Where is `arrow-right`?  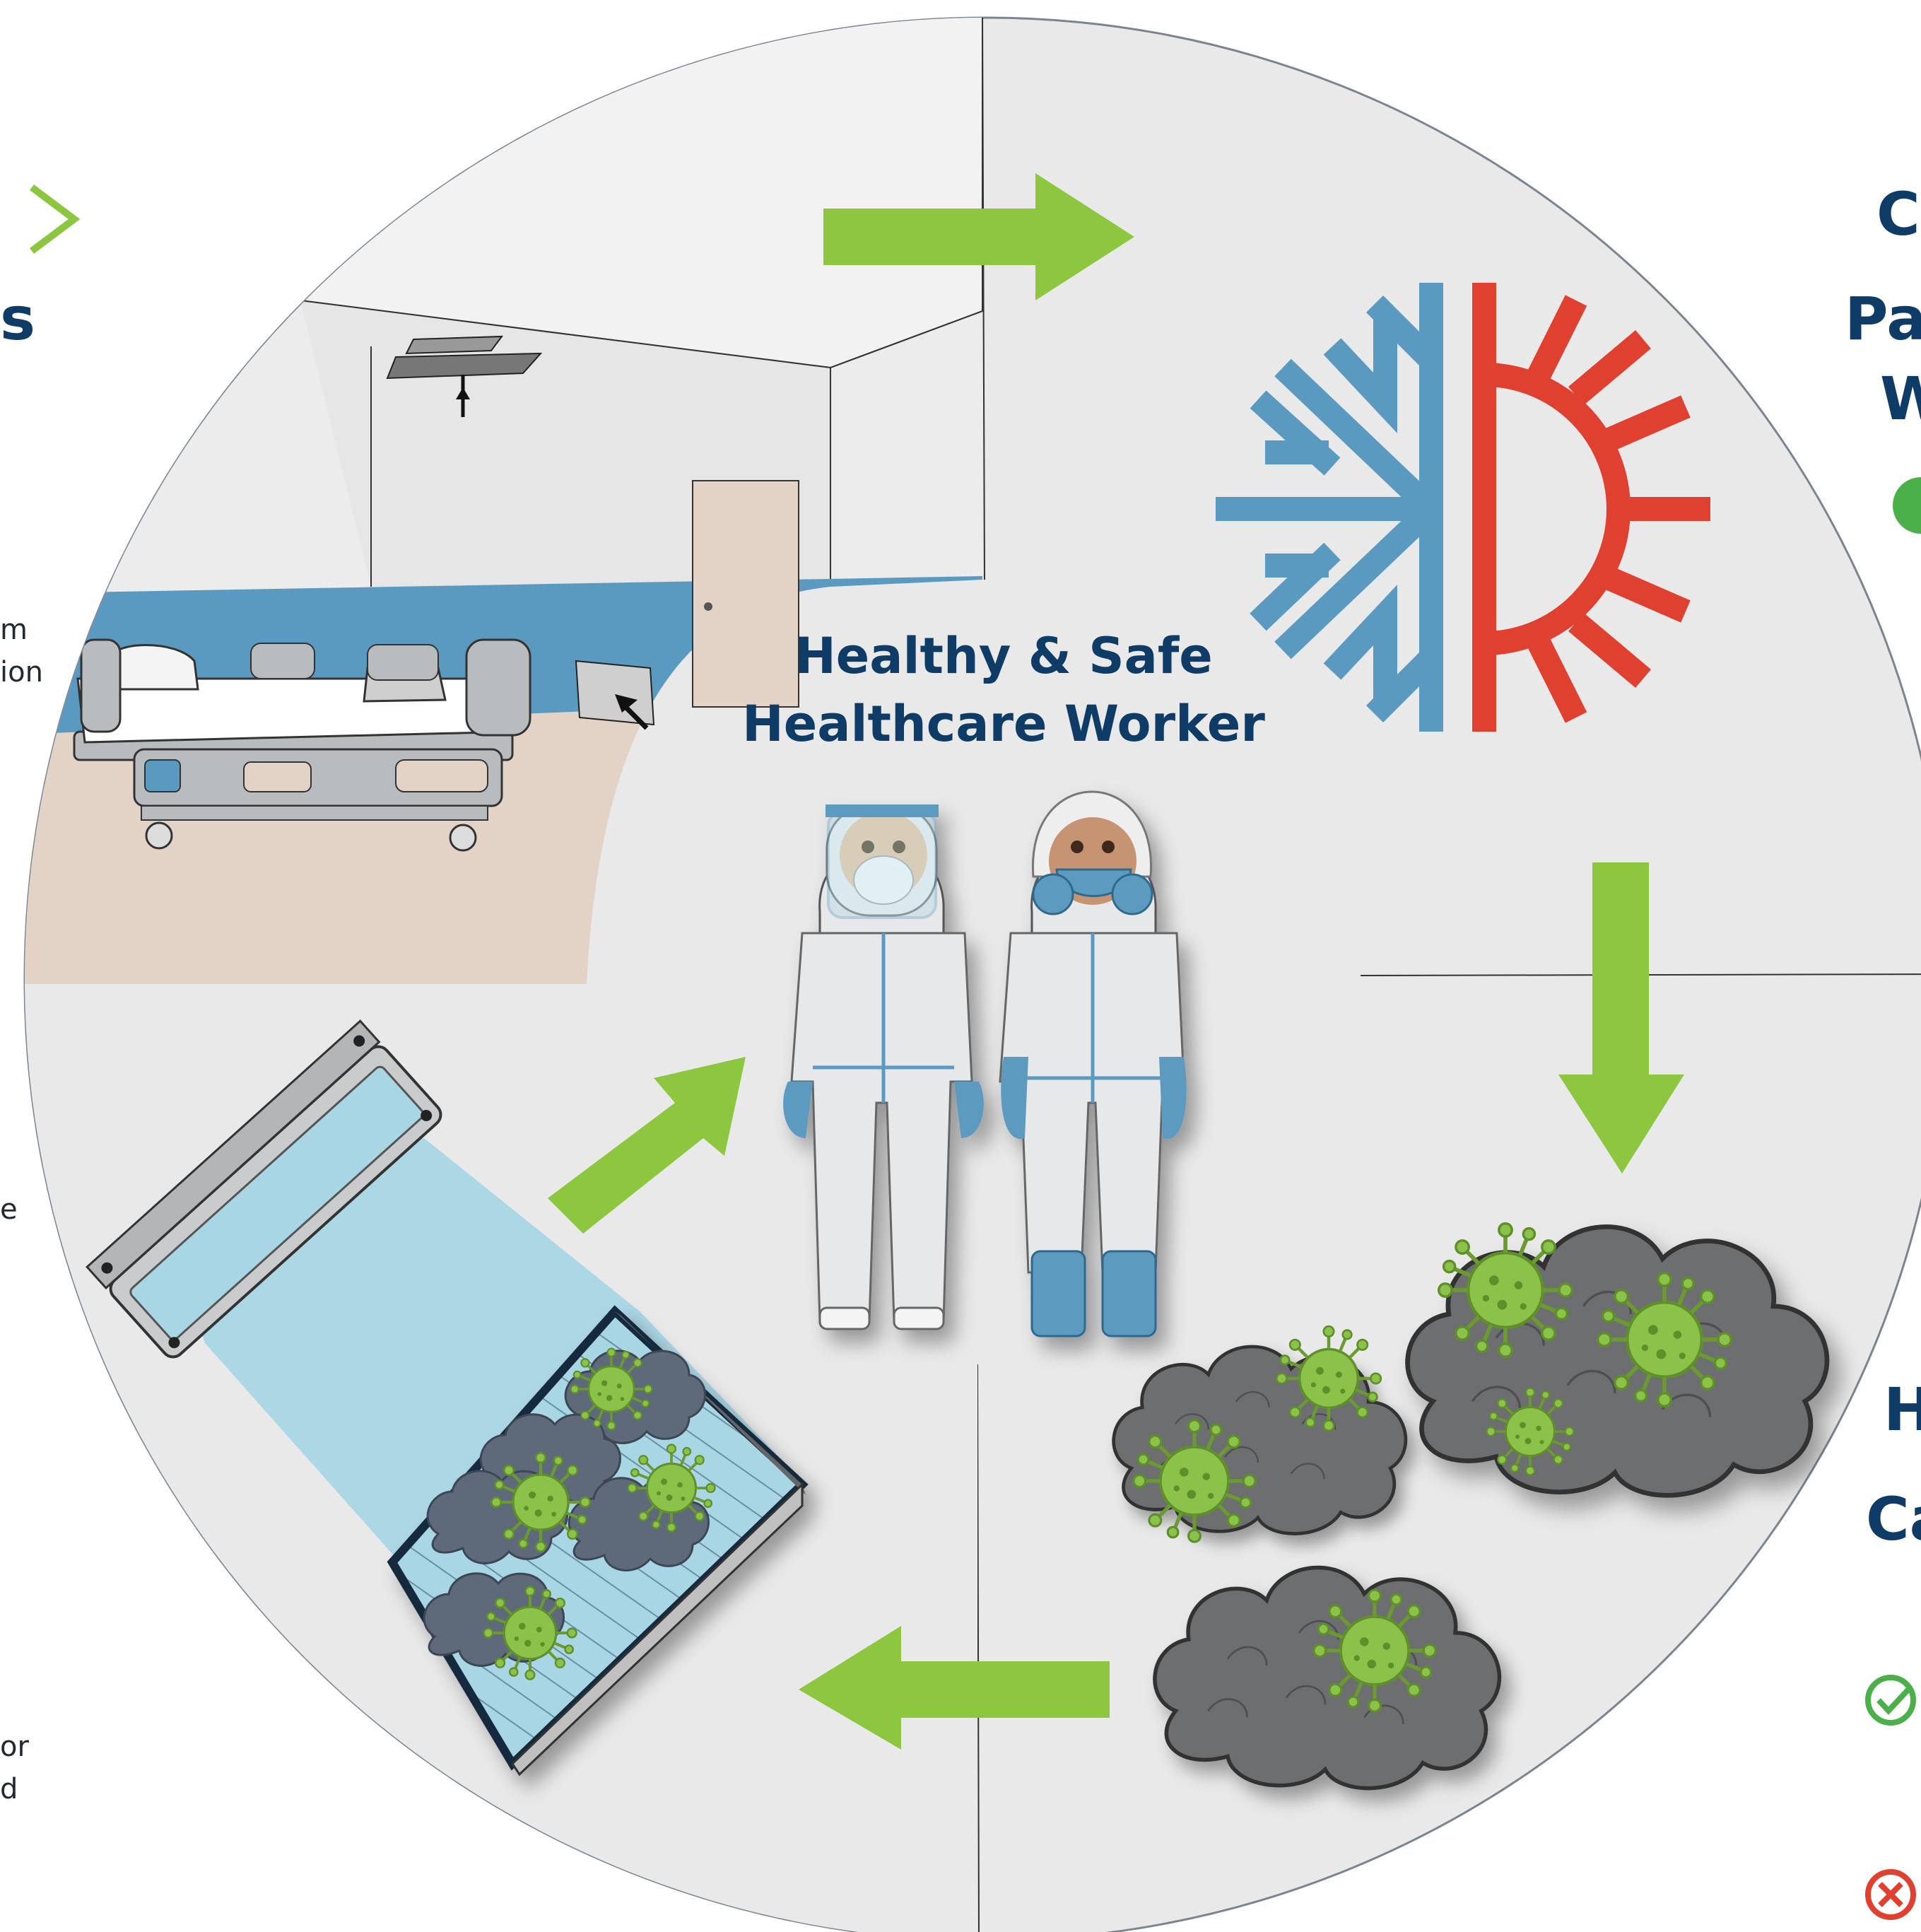 arrow-right is located at coordinates (978, 237).